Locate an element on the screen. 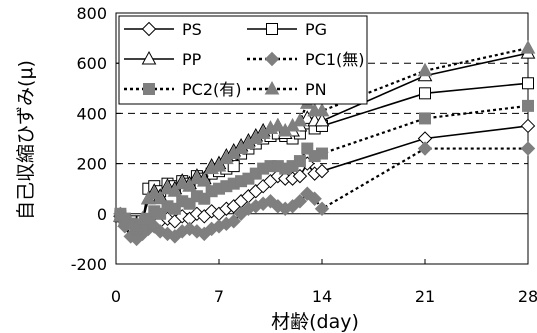 Image resolution: width=537 pixels, height=333 pixels. y-tick-label: 600 is located at coordinates (91, 63).